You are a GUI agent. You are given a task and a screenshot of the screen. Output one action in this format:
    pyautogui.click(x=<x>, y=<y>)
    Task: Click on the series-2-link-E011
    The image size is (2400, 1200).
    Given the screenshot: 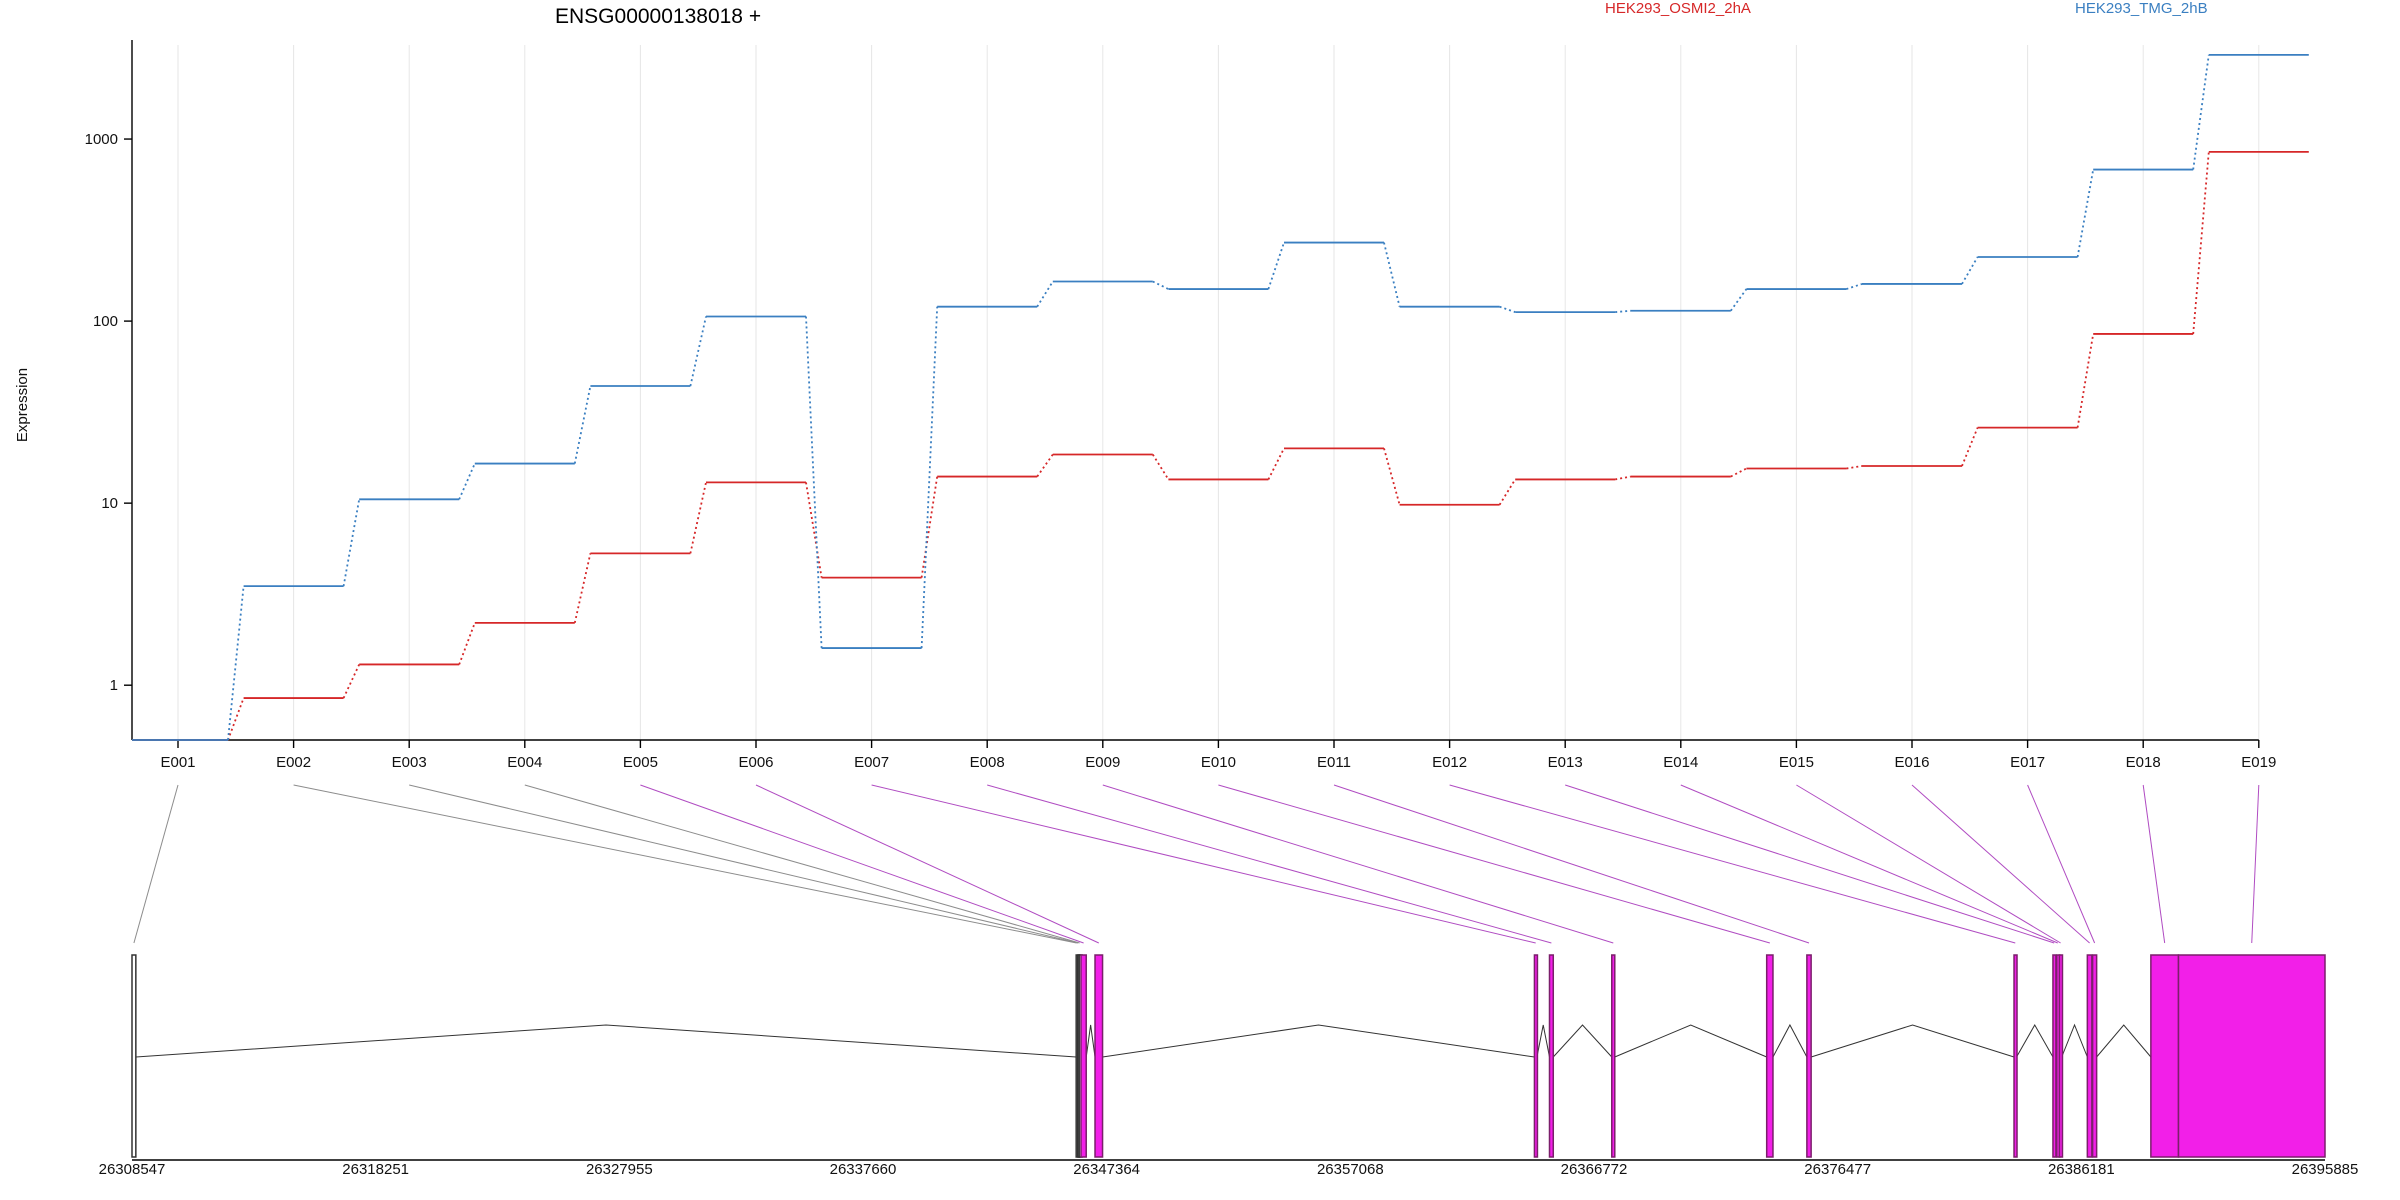 What is the action you would take?
    pyautogui.click(x=1392, y=274)
    